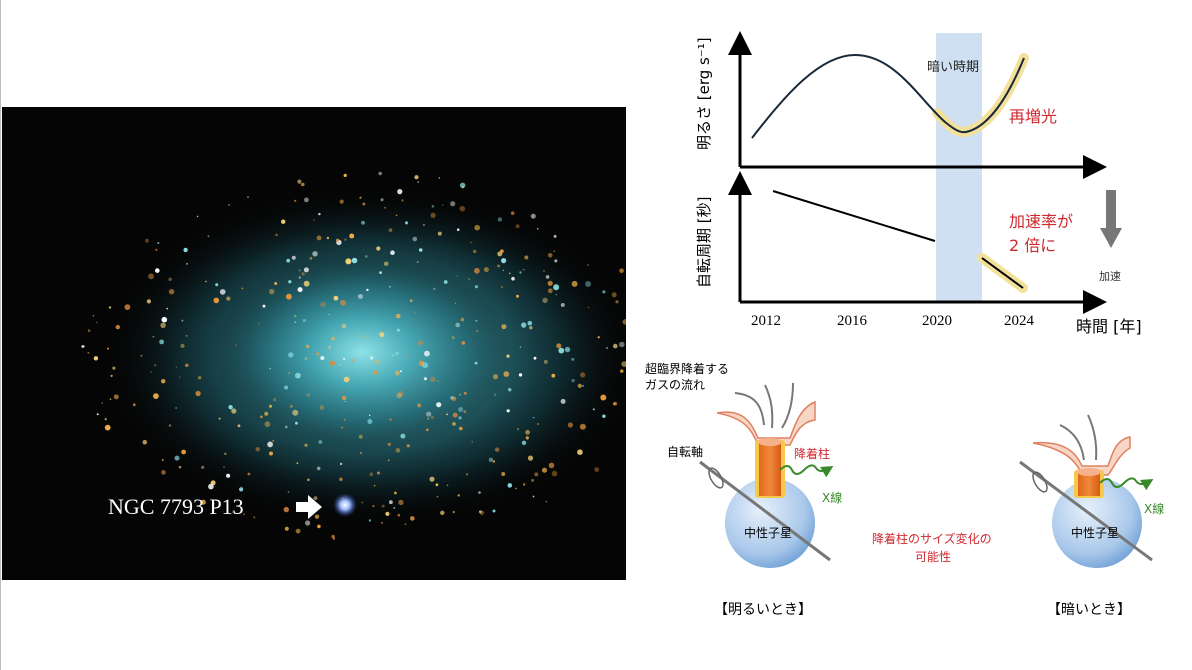 This screenshot has width=1192, height=670. What do you see at coordinates (704, 242) in the screenshot?
I see `bottom-y-axis-label: 自転周期 [秒]` at bounding box center [704, 242].